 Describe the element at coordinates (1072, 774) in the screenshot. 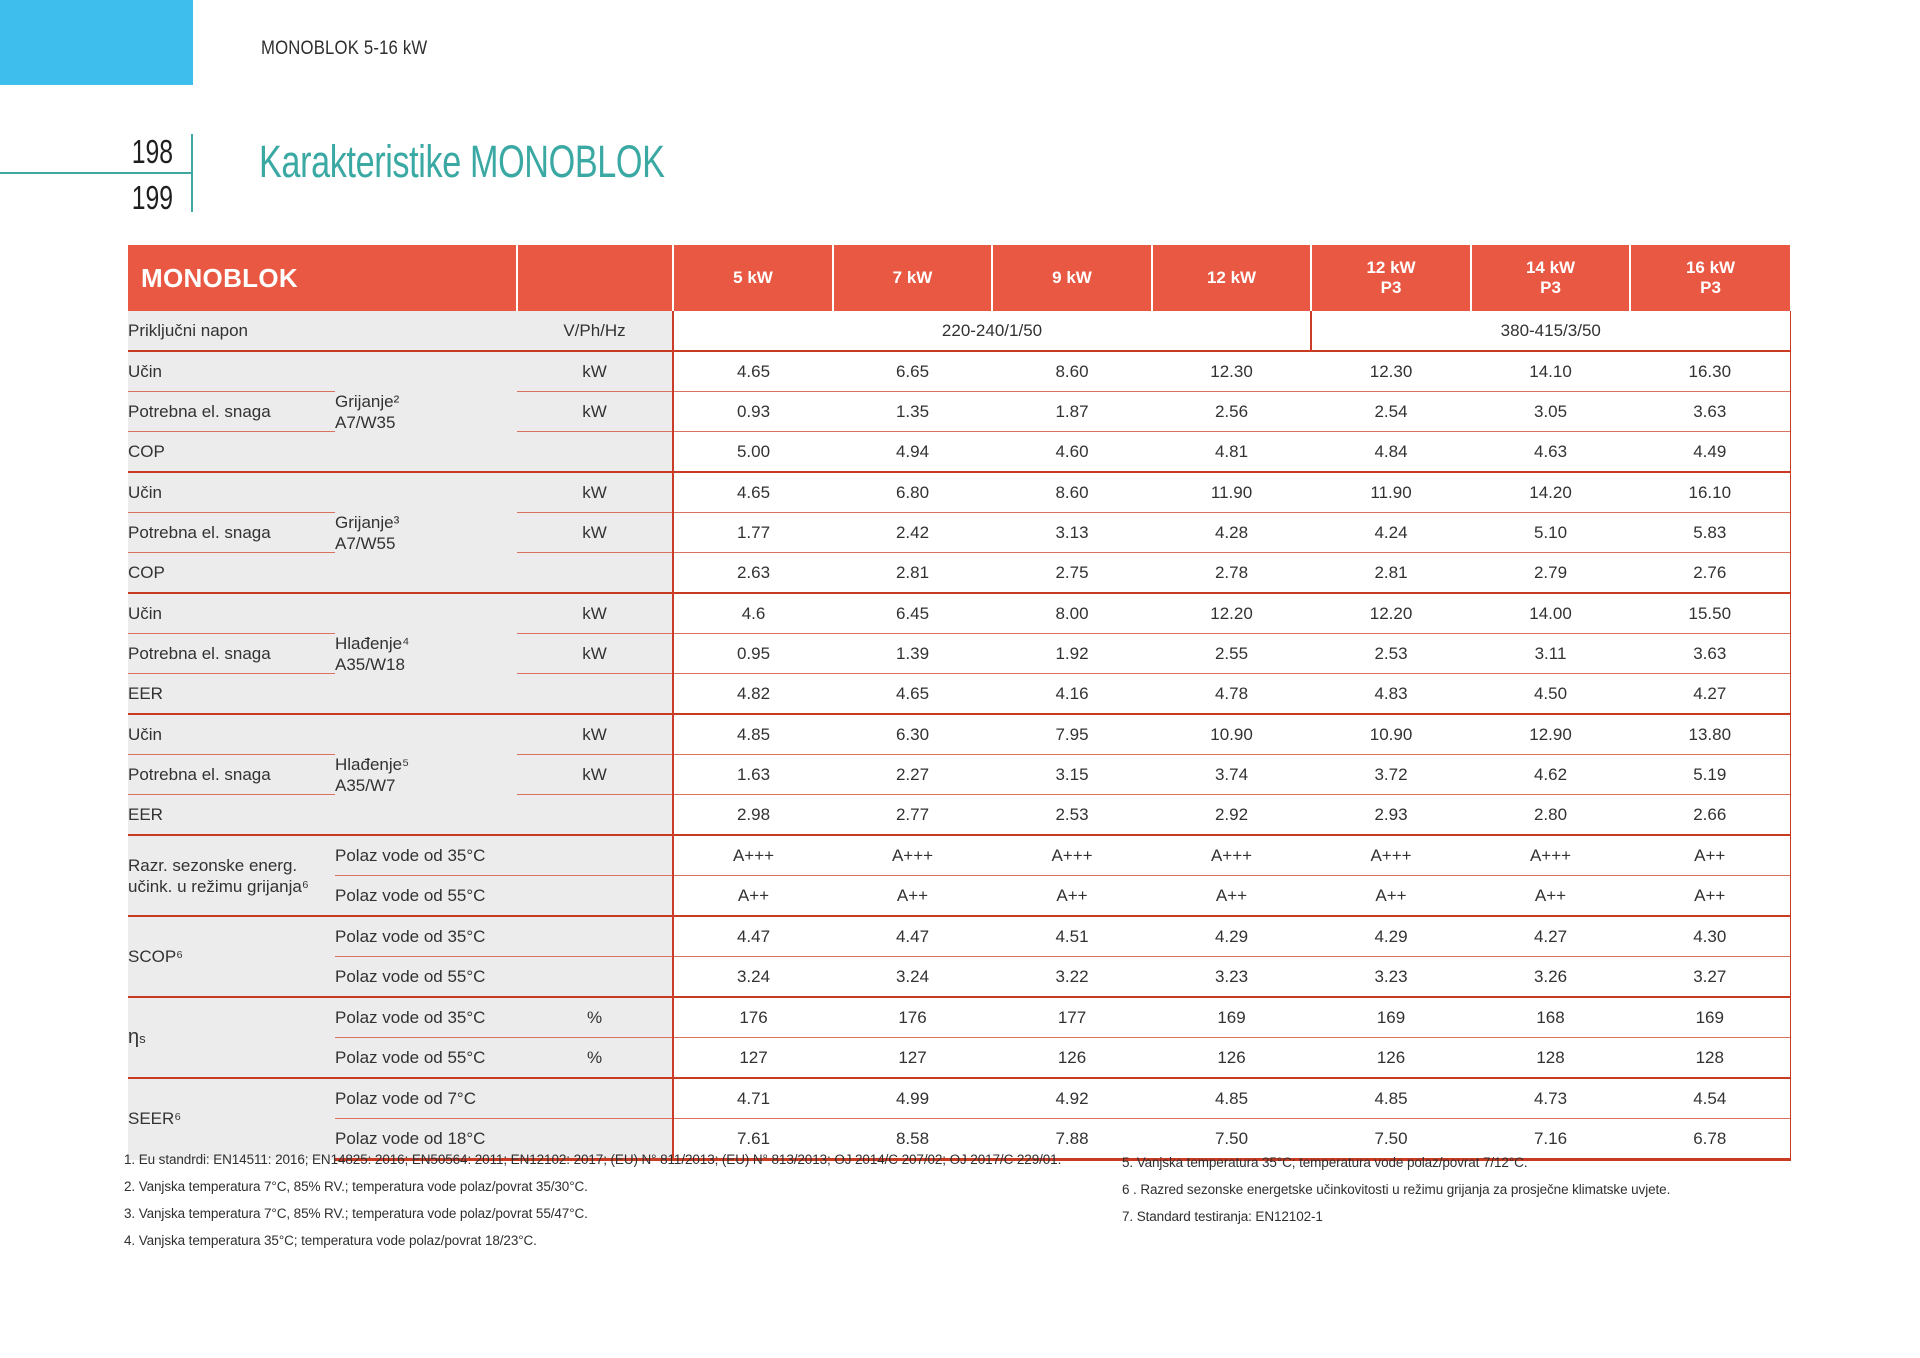

I see `value-cell: 3.15` at that location.